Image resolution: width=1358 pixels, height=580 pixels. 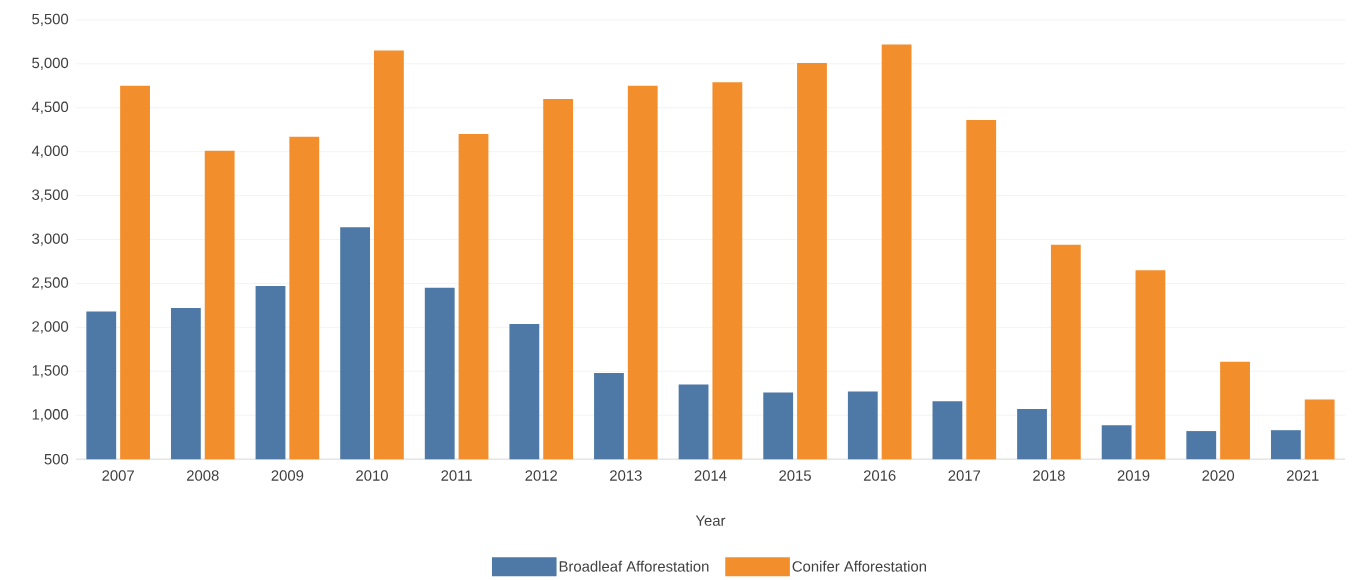 I want to click on y-tick-label: 4,000, so click(x=50, y=151).